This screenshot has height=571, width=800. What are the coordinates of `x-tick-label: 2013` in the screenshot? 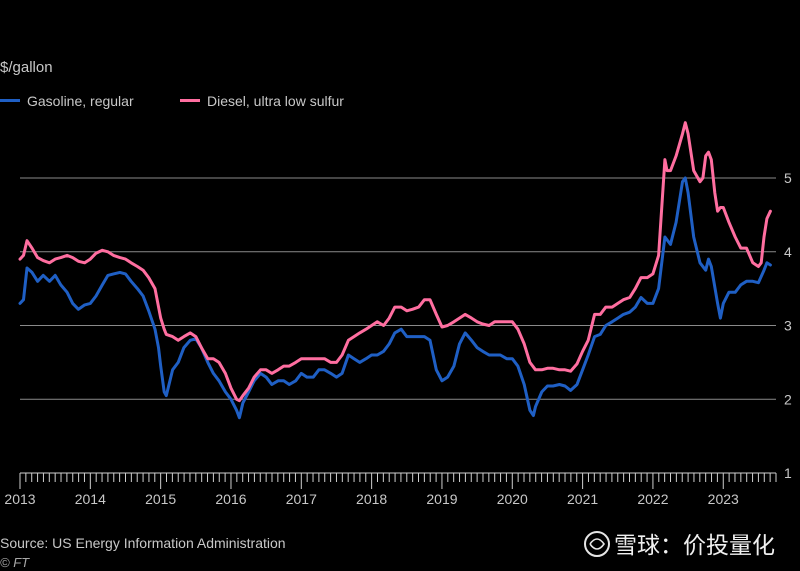 It's located at (19, 499).